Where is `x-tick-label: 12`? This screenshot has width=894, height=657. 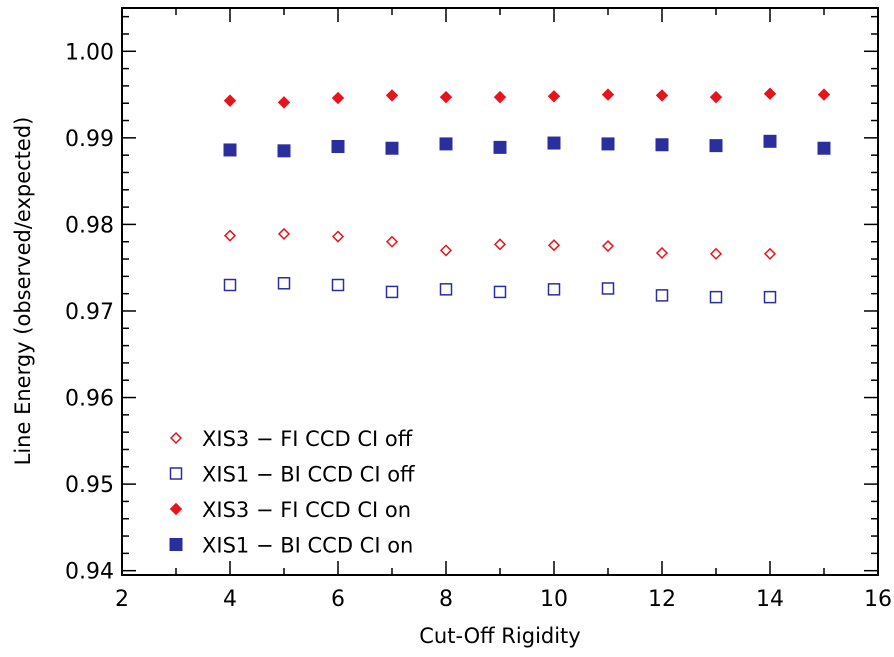 x-tick-label: 12 is located at coordinates (662, 599).